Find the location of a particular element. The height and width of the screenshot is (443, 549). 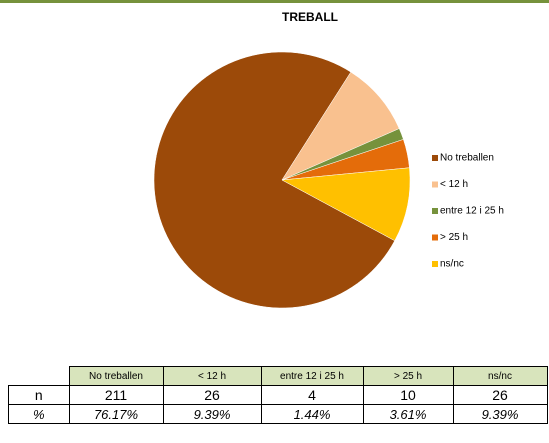

legend-label: > 25 h is located at coordinates (454, 237).